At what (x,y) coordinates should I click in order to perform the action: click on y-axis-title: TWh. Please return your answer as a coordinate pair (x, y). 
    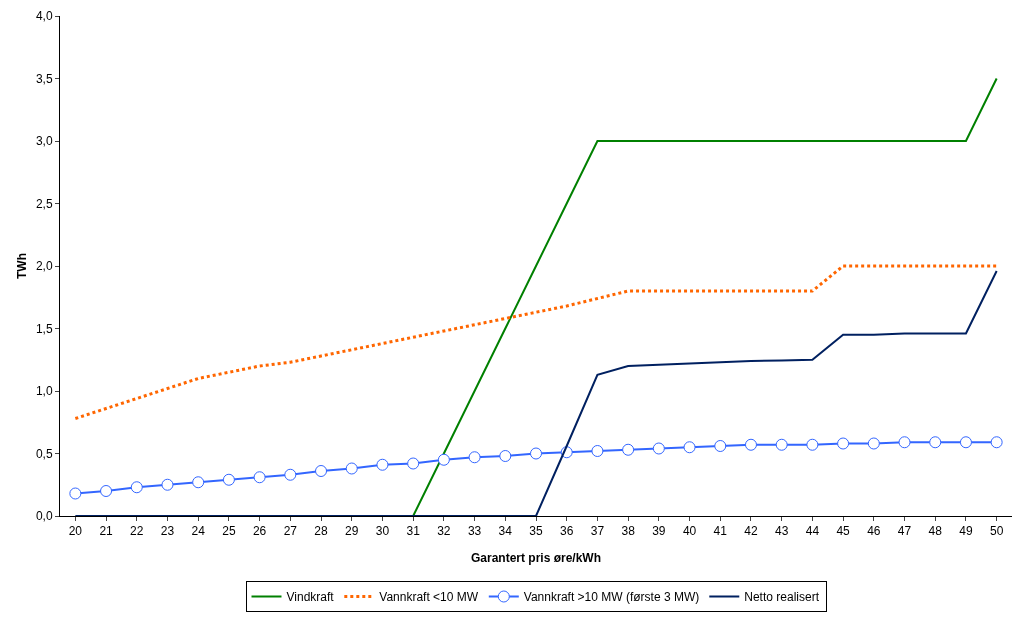
    Looking at the image, I should click on (22, 266).